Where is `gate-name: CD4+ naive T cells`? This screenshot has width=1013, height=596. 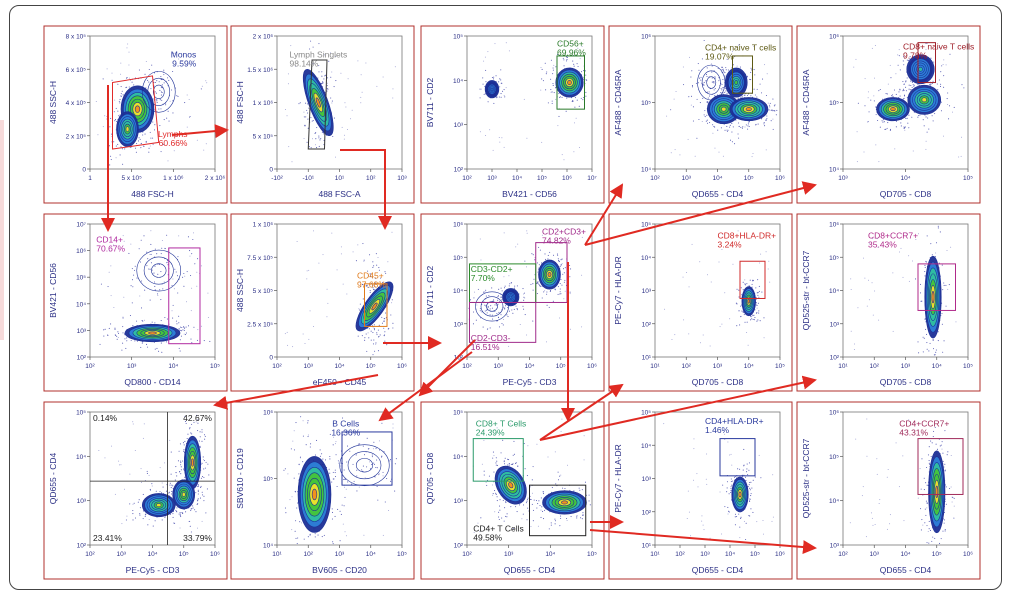 gate-name: CD4+ naive T cells is located at coordinates (740, 48).